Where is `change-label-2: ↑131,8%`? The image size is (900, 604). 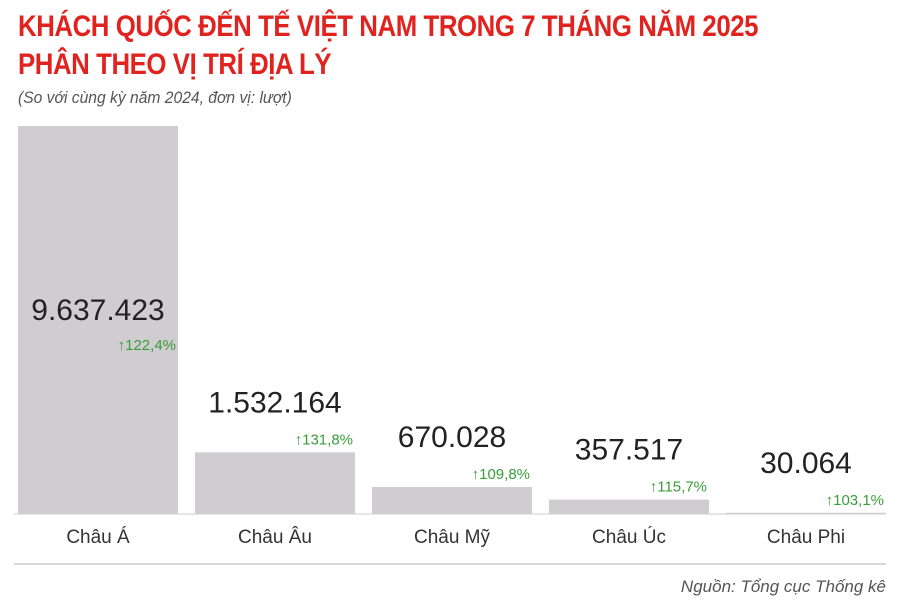 change-label-2: ↑131,8% is located at coordinates (324, 439).